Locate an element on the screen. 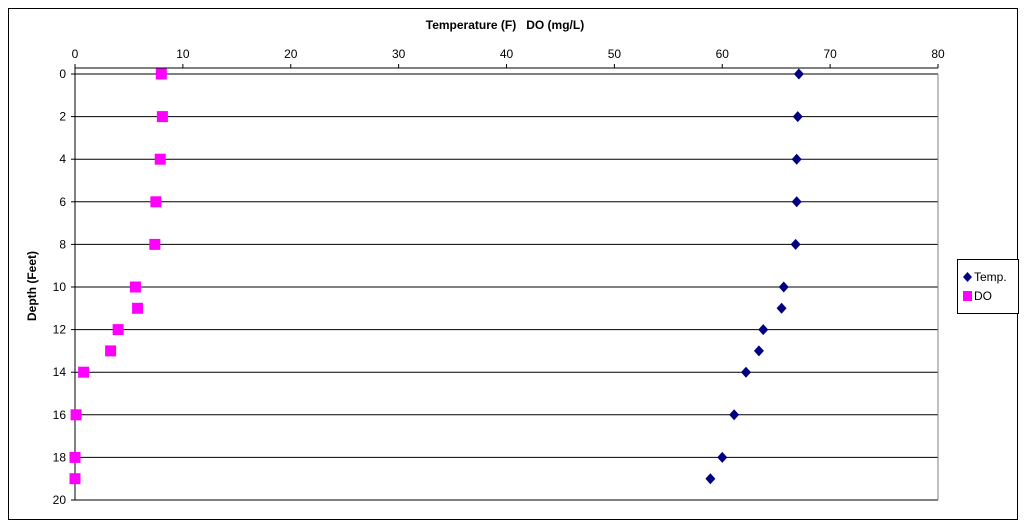 This screenshot has width=1027, height=529. x-tick-label-0: 0 is located at coordinates (75, 54).